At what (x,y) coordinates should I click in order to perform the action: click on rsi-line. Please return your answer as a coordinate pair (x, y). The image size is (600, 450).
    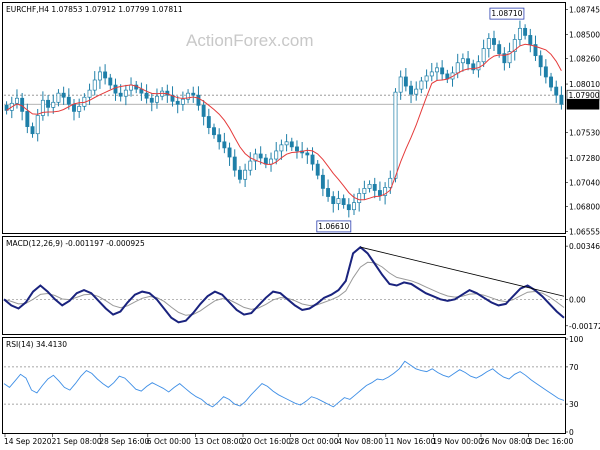
    Looking at the image, I should click on (284, 384).